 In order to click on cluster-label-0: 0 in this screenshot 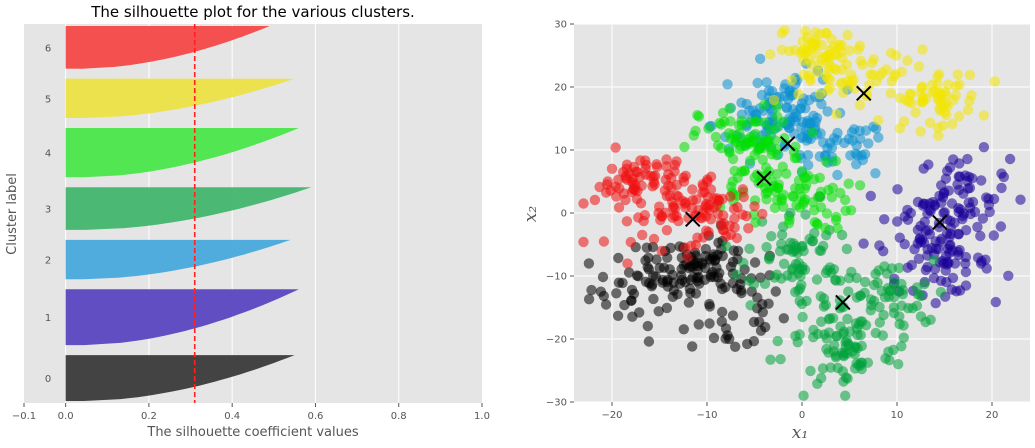, I will do `click(48, 379)`.